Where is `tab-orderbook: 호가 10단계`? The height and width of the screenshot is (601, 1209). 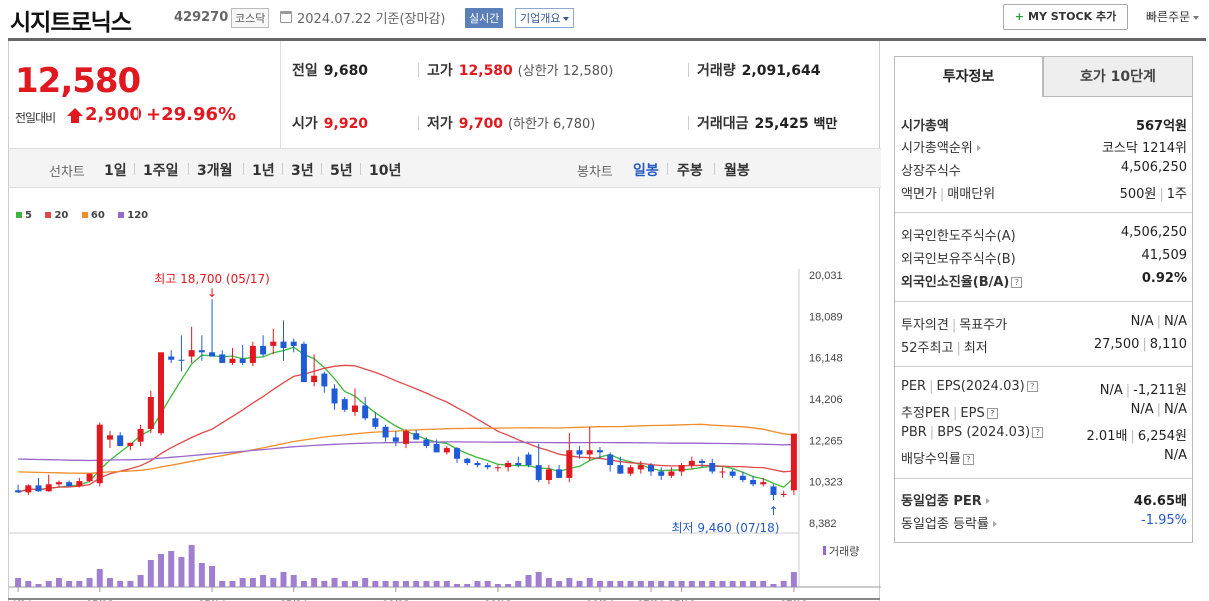
tab-orderbook: 호가 10단계 is located at coordinates (1118, 76).